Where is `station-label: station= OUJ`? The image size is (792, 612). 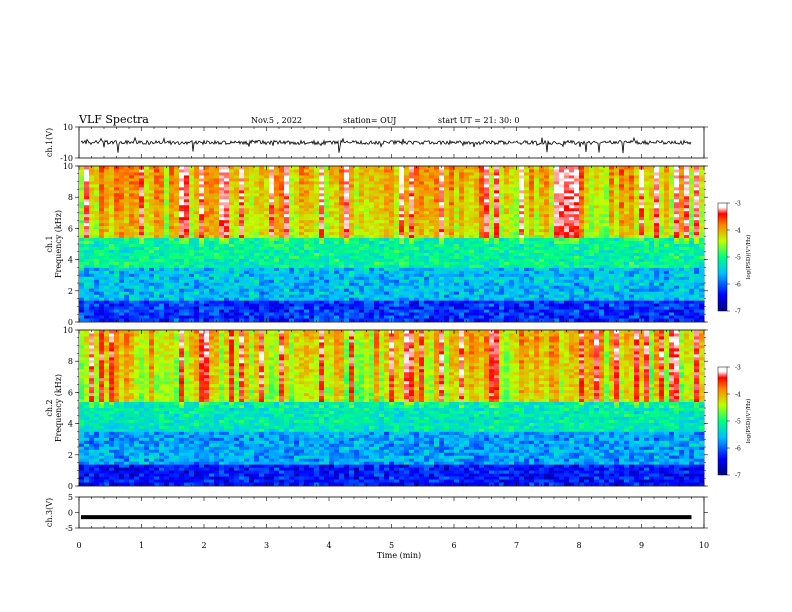 station-label: station= OUJ is located at coordinates (369, 120).